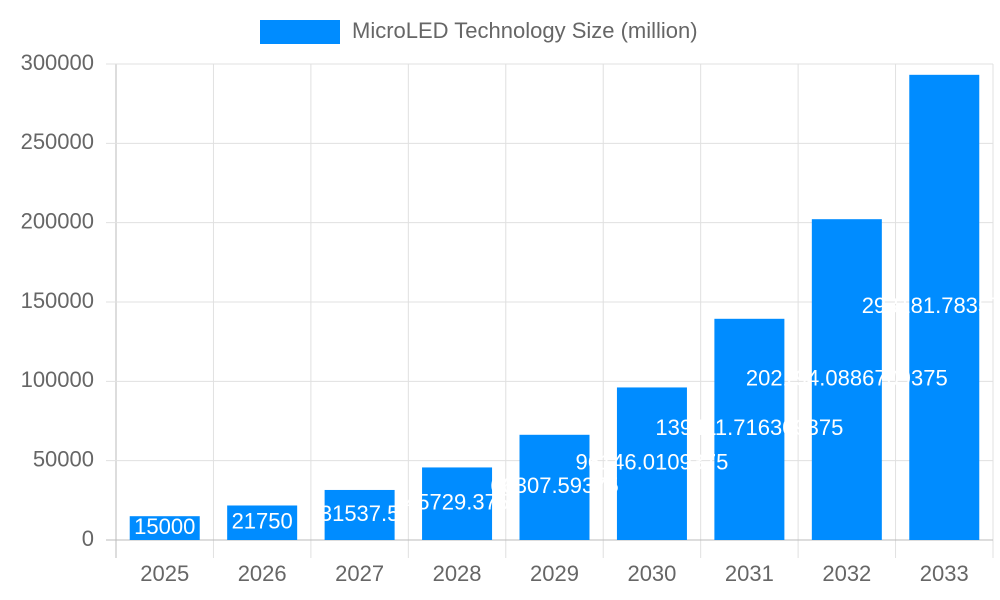 The width and height of the screenshot is (1000, 600). Describe the element at coordinates (57, 141) in the screenshot. I see `y-tick-label: 250000` at that location.